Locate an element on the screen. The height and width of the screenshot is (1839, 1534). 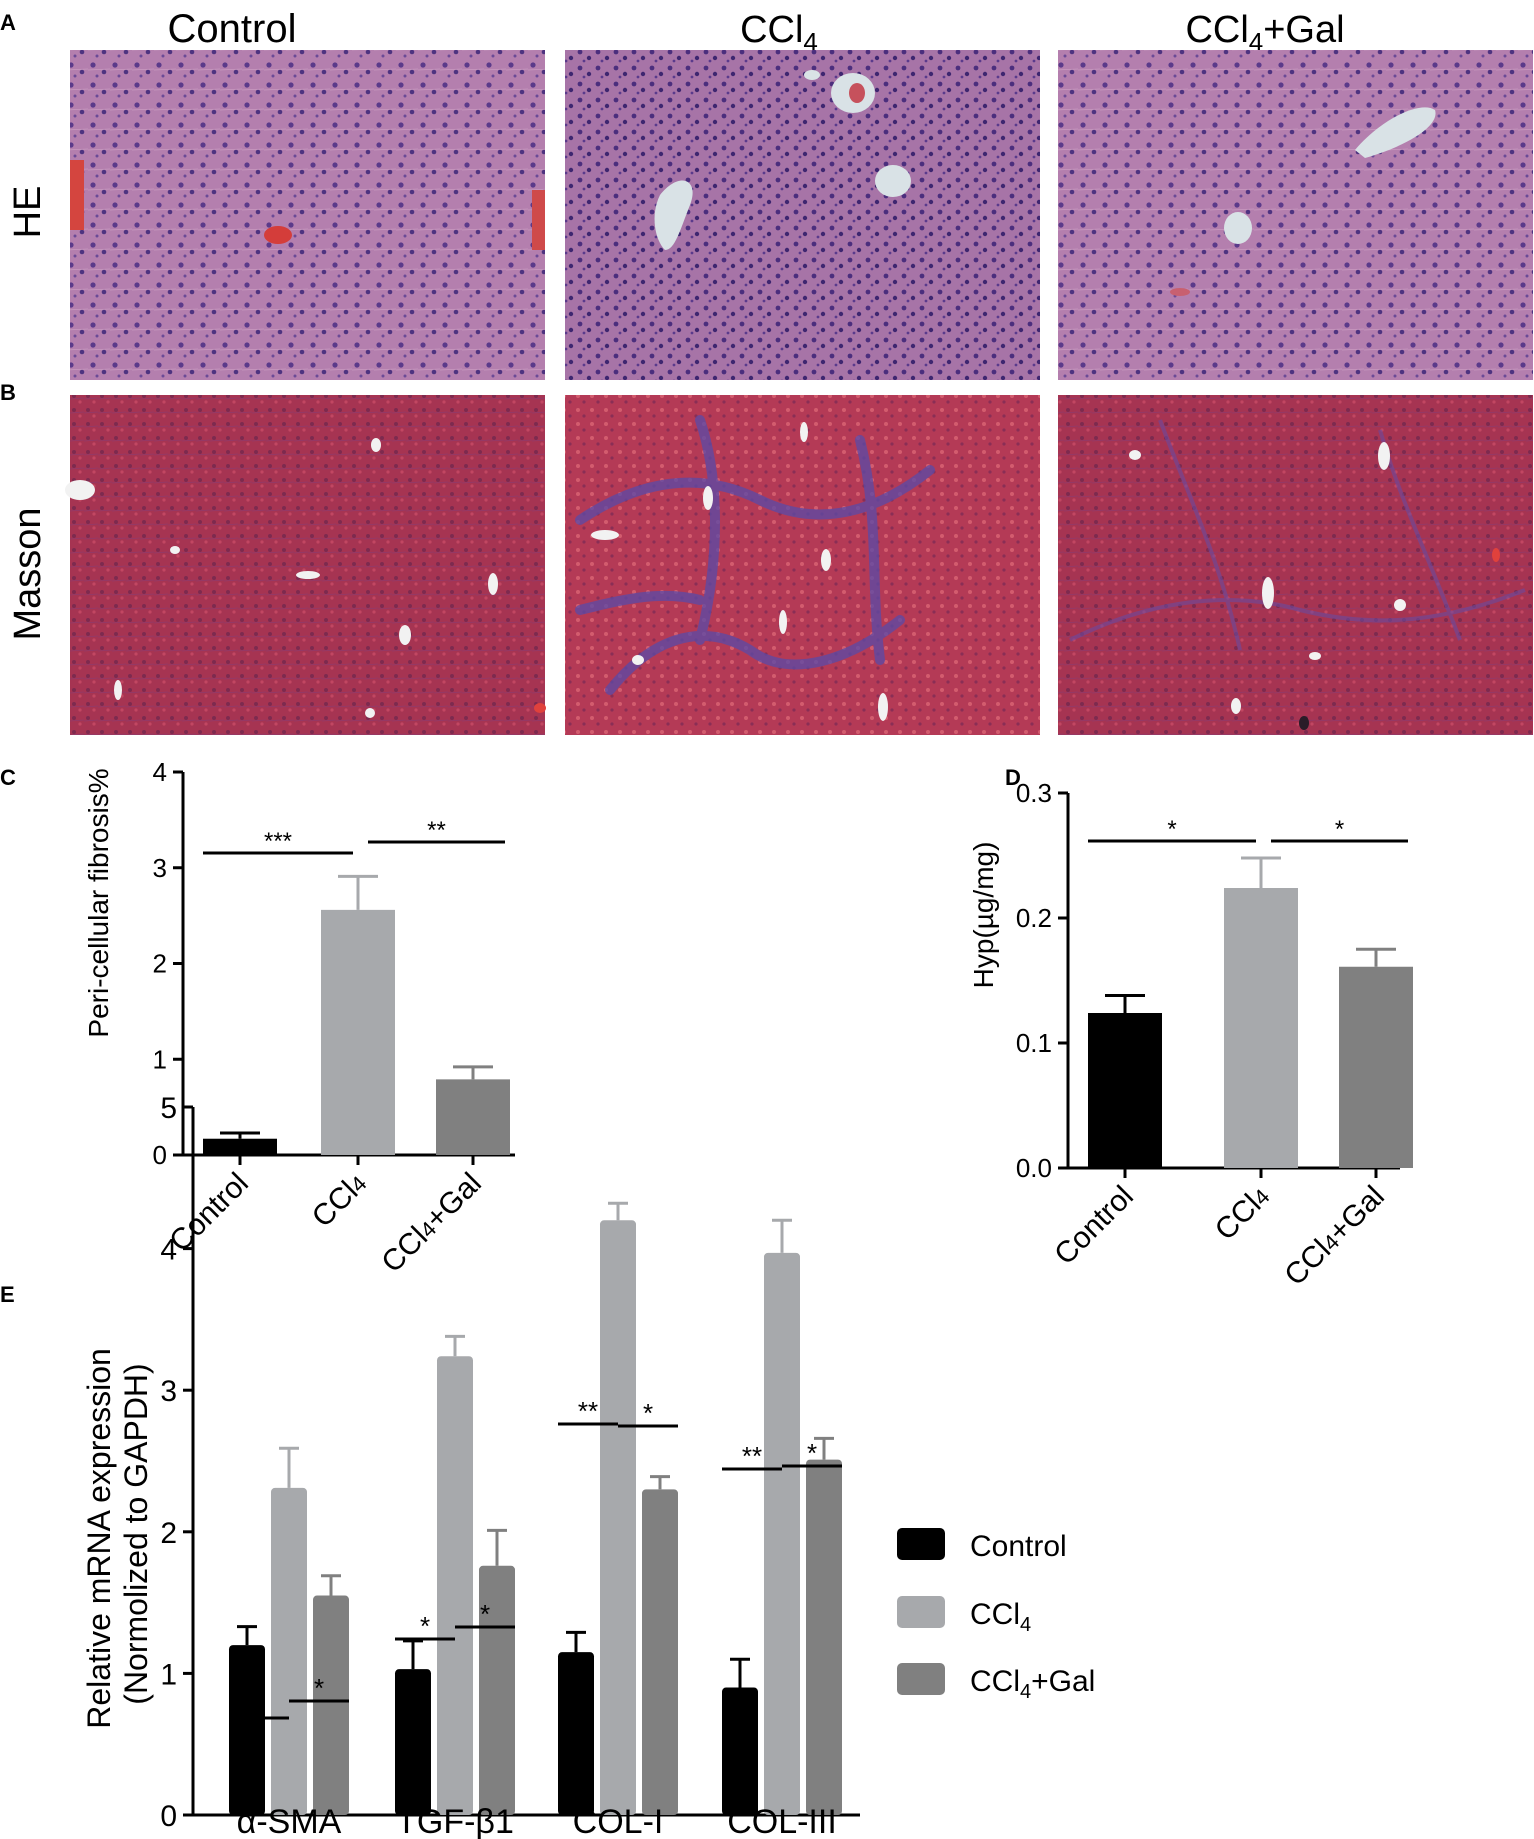
panel-label-d: D is located at coordinates (1013, 777).